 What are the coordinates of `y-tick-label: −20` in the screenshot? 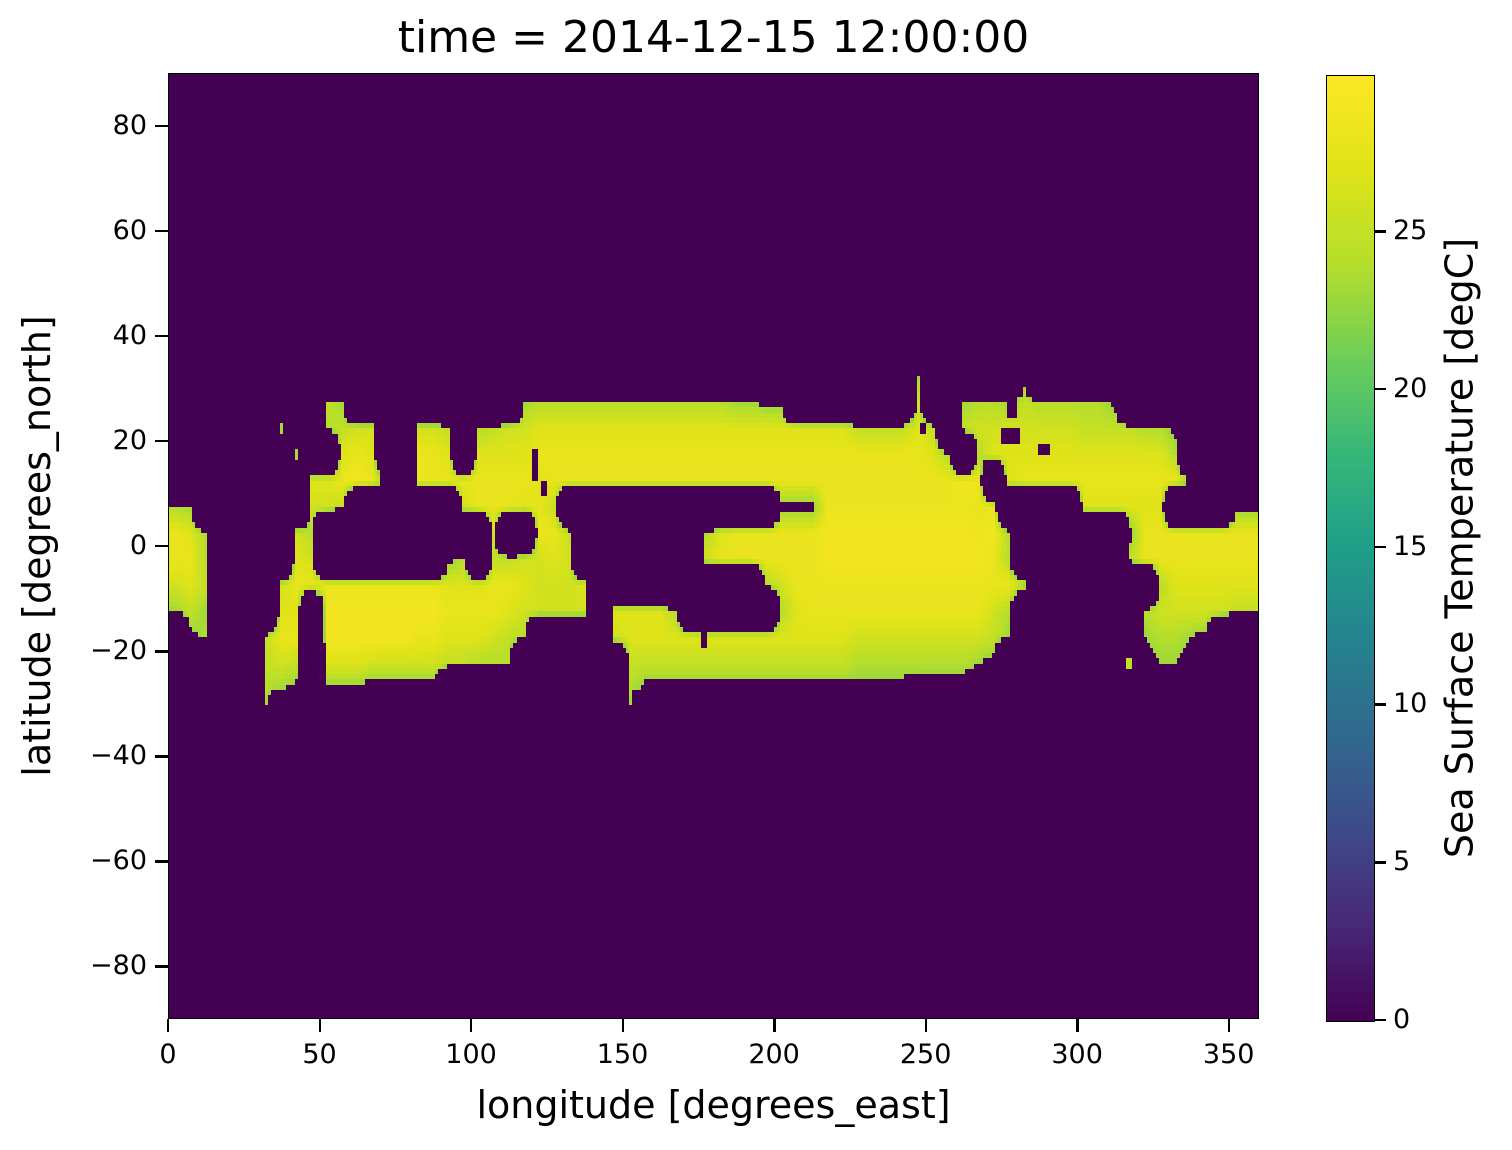 It's located at (118, 651).